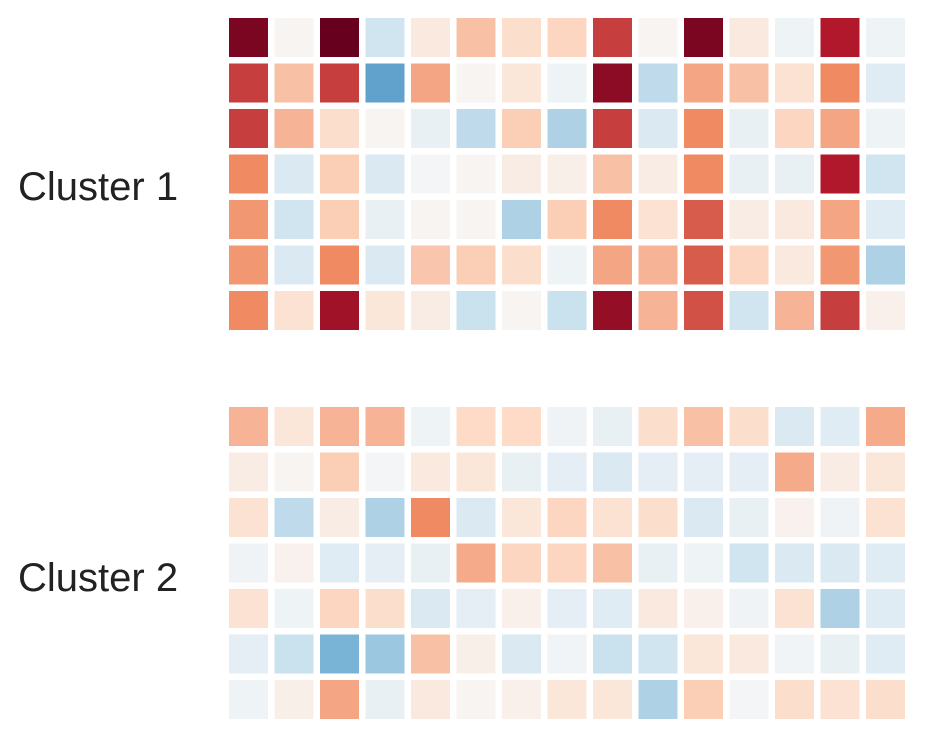  I want to click on cluster-2-cell-r2-c8, so click(567, 472).